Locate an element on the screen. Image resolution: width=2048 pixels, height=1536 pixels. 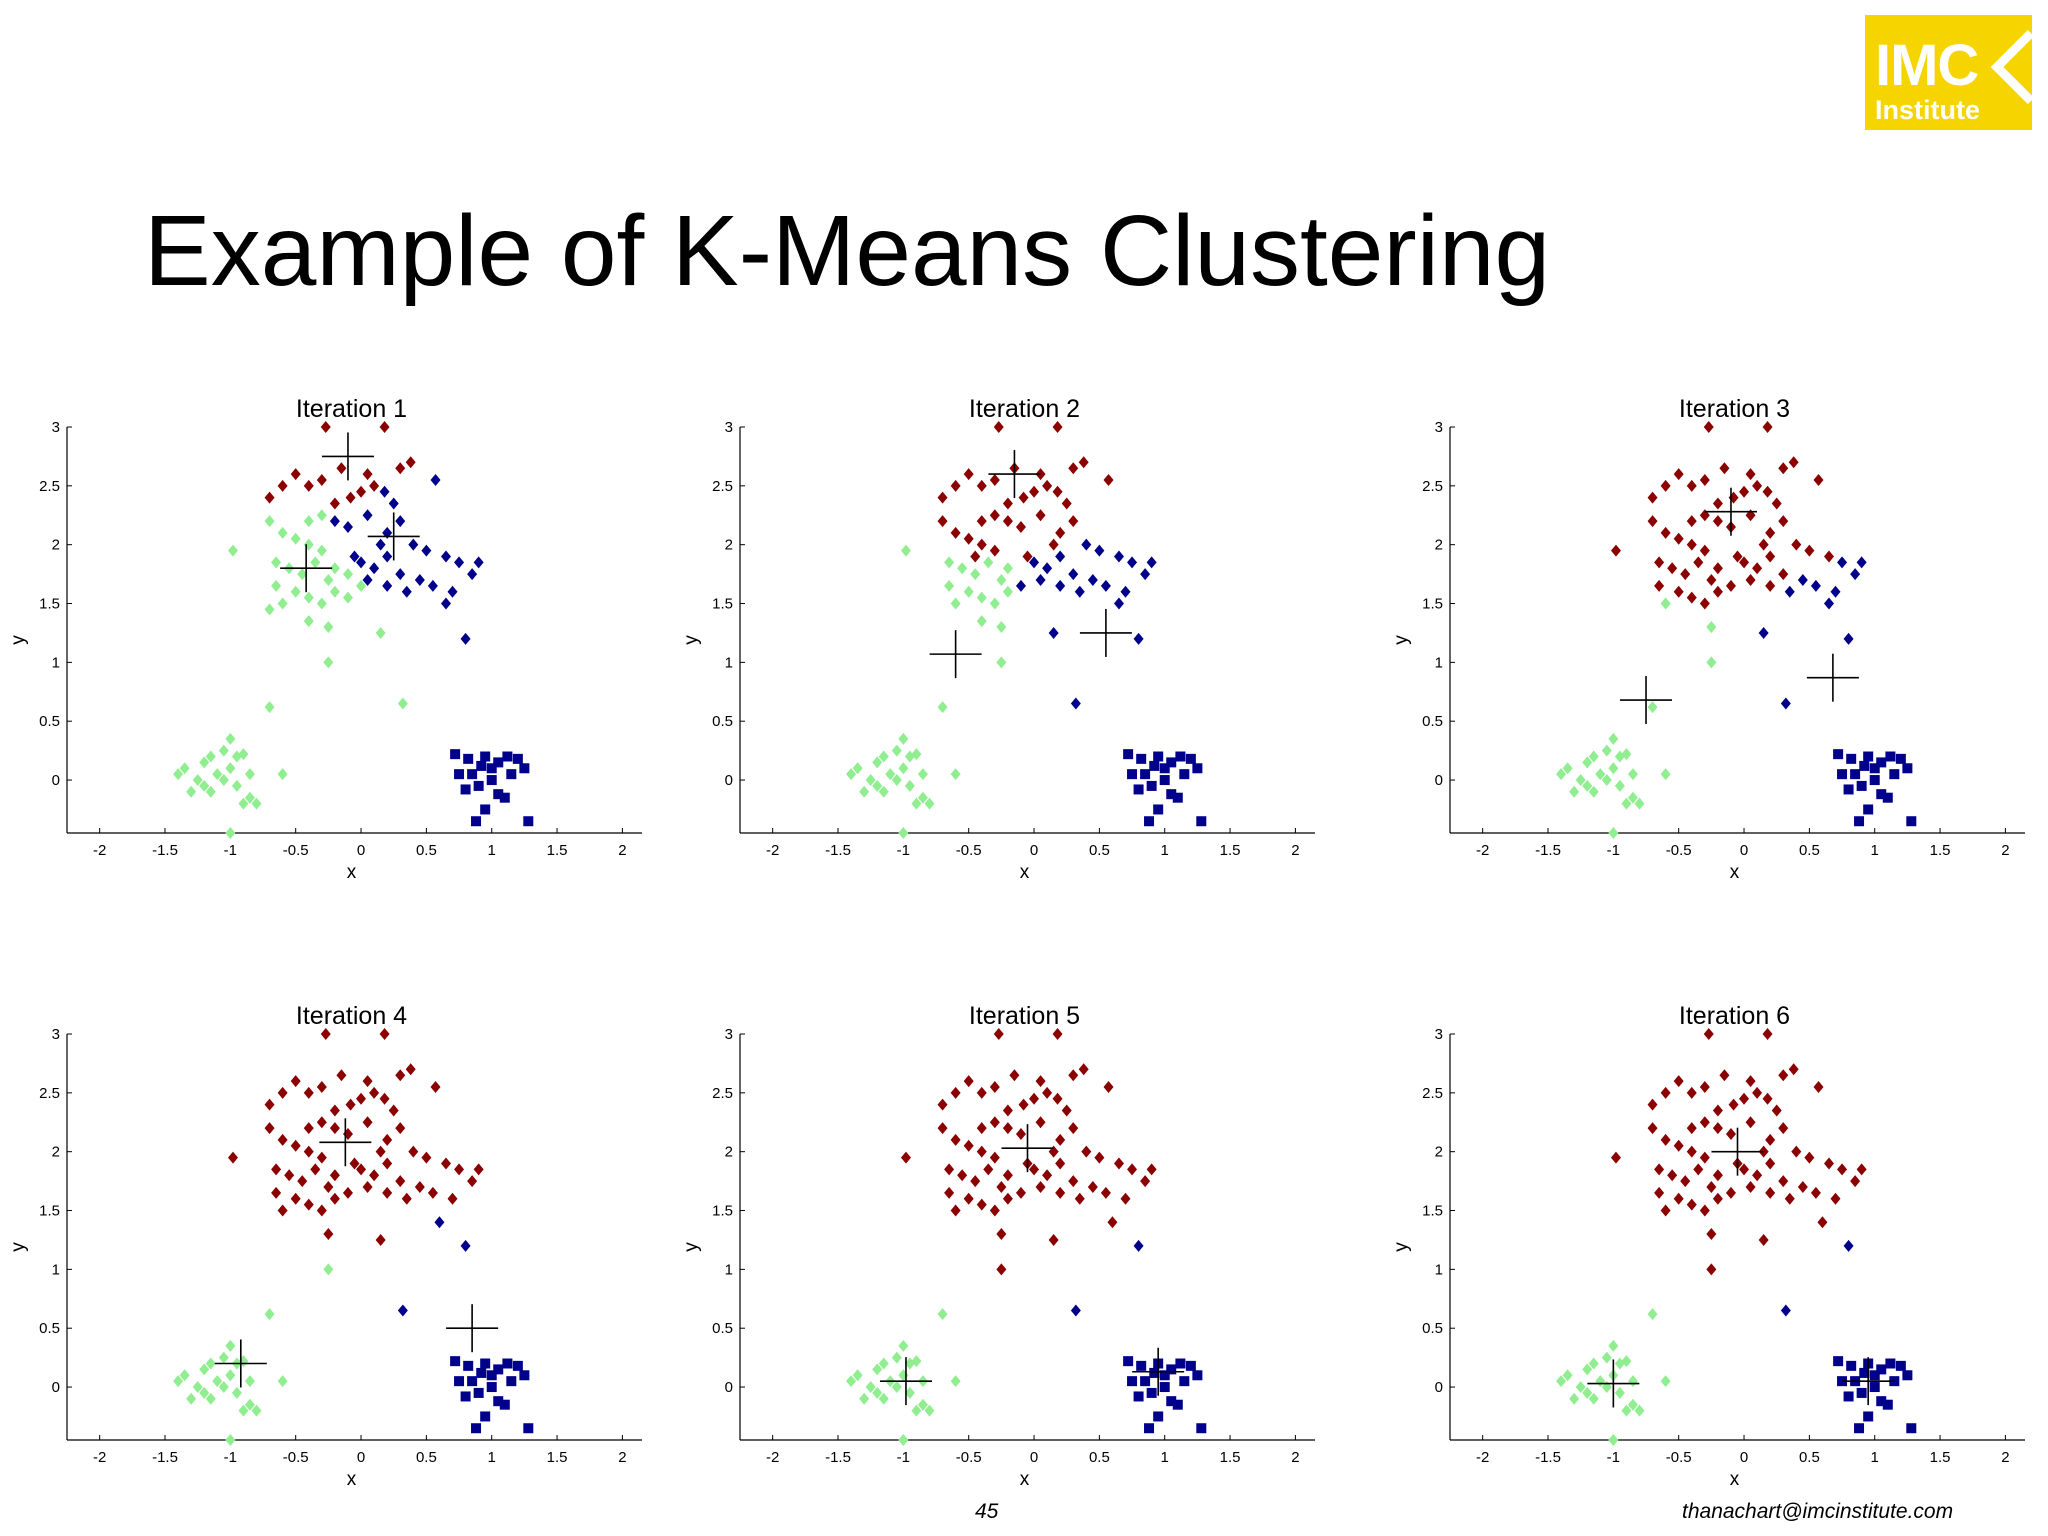
x-tick-label: 0 is located at coordinates (1744, 850).